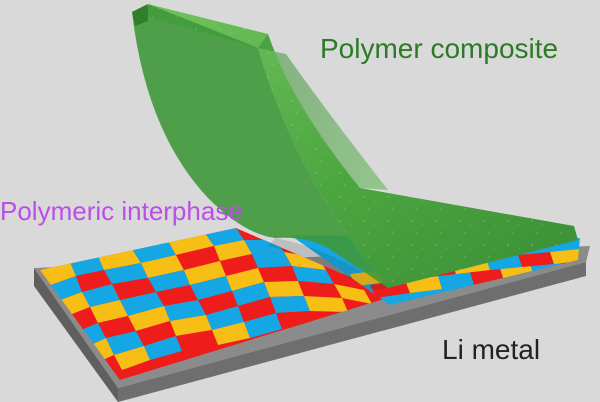 The width and height of the screenshot is (600, 402). I want to click on sheet-shadow, so click(328, 264).